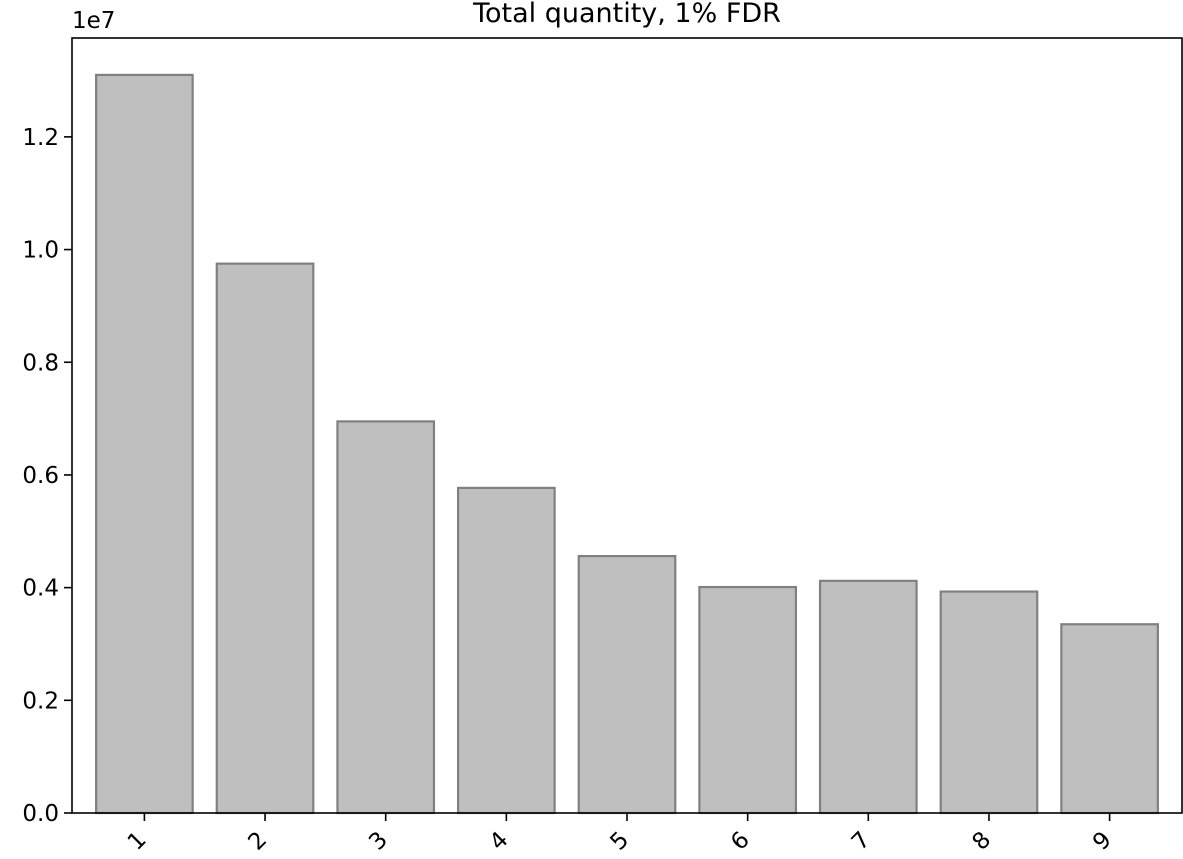 Image resolution: width=1183 pixels, height=859 pixels. Describe the element at coordinates (981, 841) in the screenshot. I see `x-tick-label: 8` at that location.